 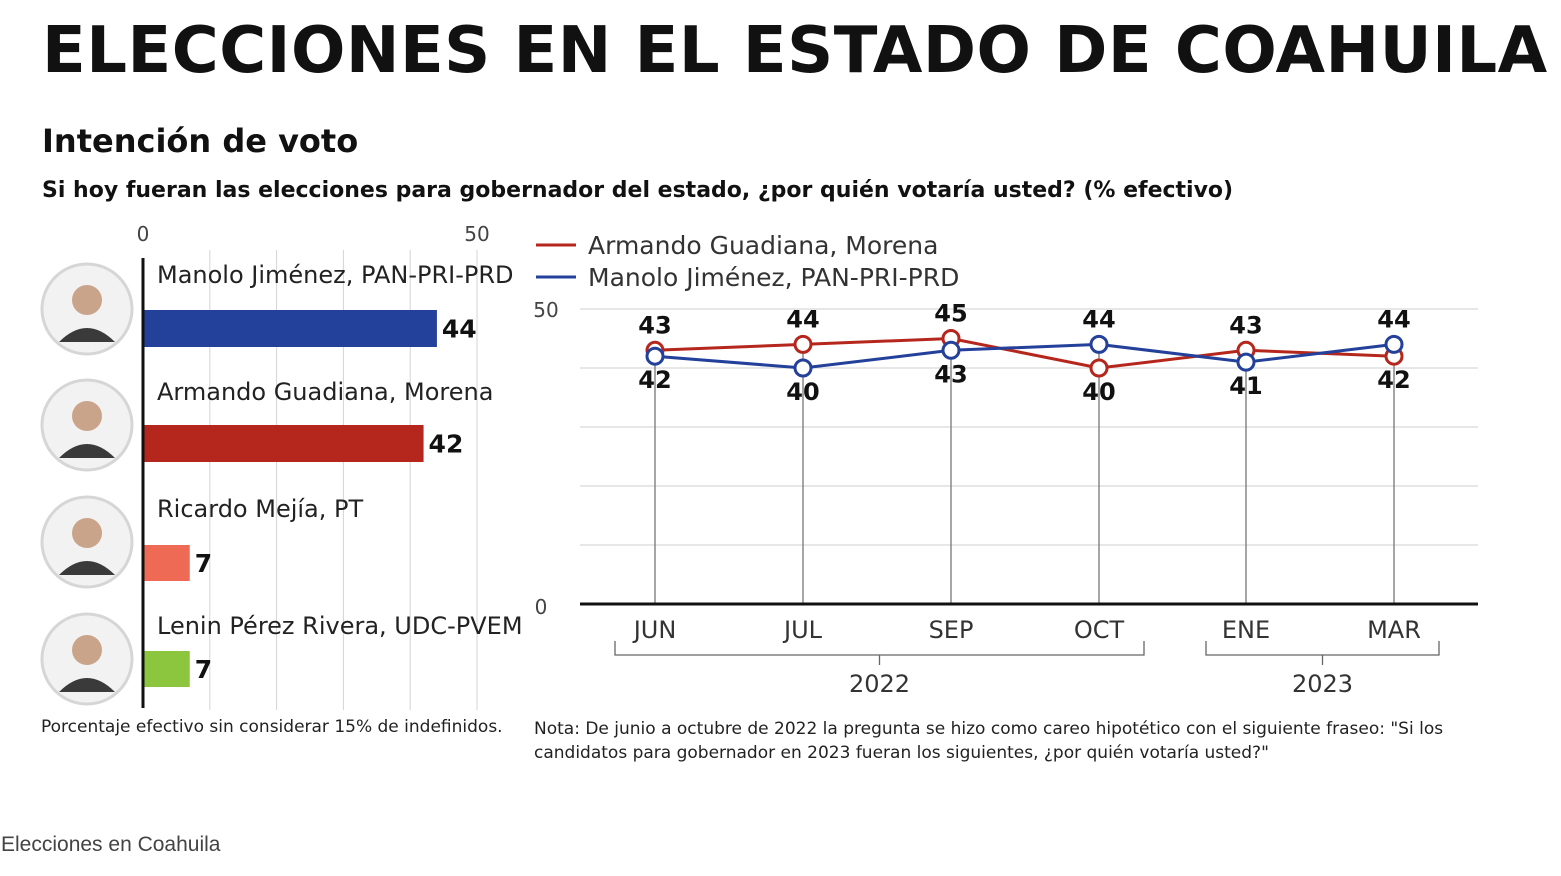 What do you see at coordinates (802, 630) in the screenshot?
I see `x-tick-label: JUL` at bounding box center [802, 630].